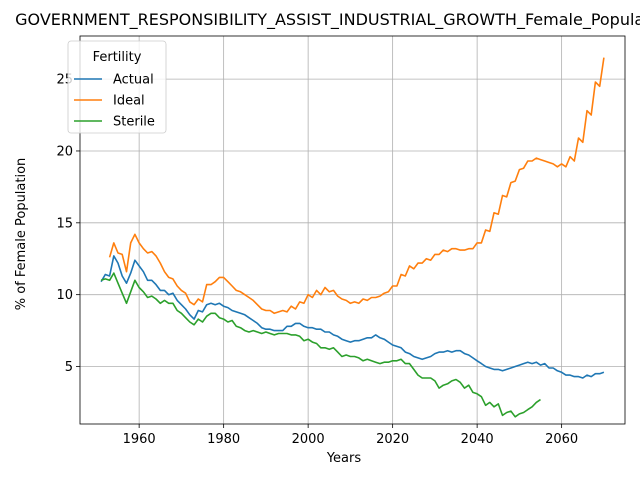 This screenshot has width=640, height=480. What do you see at coordinates (21, 234) in the screenshot?
I see `y-axis-label: % of Female Population` at bounding box center [21, 234].